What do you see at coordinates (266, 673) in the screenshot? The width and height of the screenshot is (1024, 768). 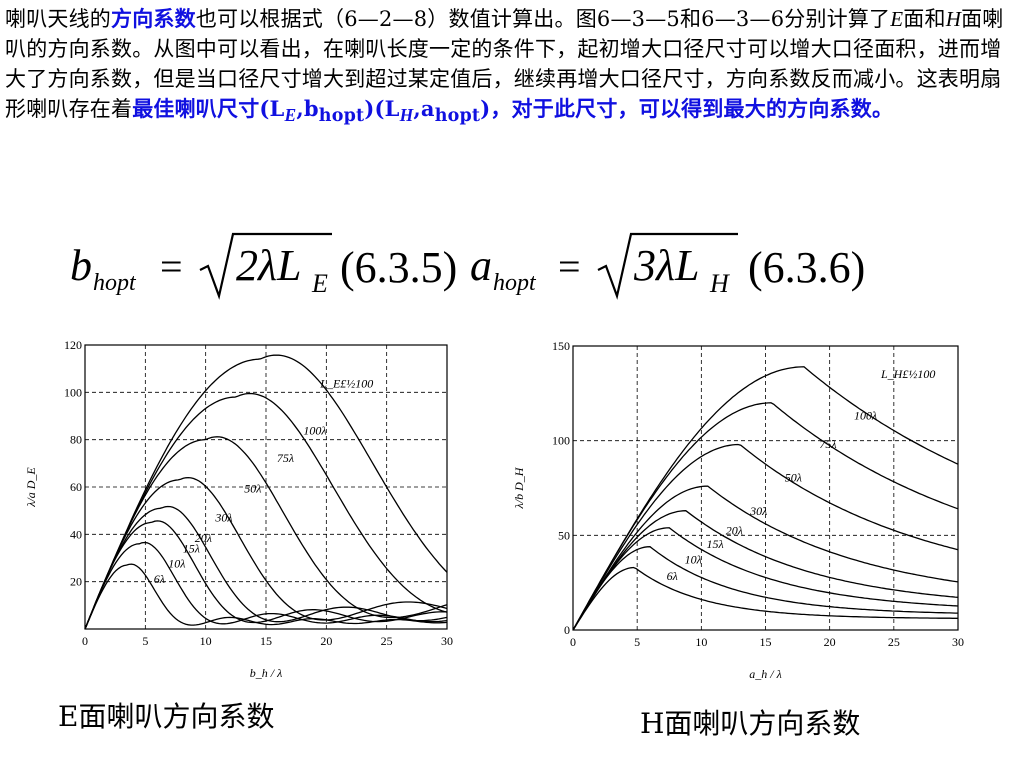 I see `x-axis-label: b_h / λ` at bounding box center [266, 673].